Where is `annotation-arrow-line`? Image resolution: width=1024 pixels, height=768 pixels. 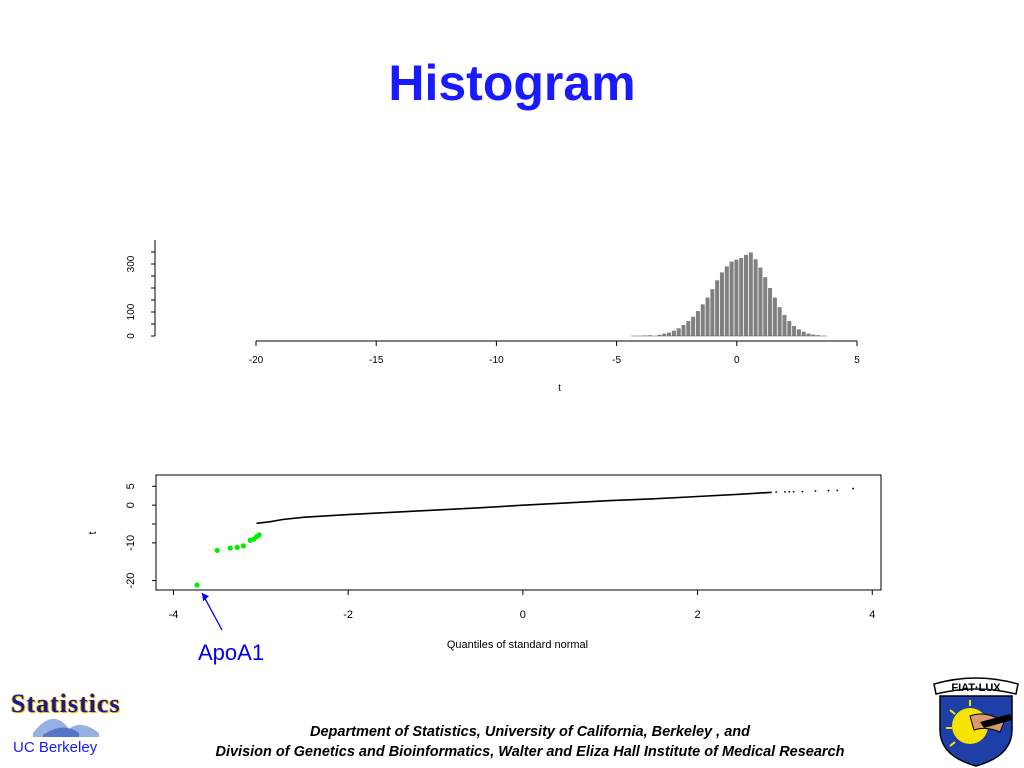
annotation-arrow-line is located at coordinates (212, 611).